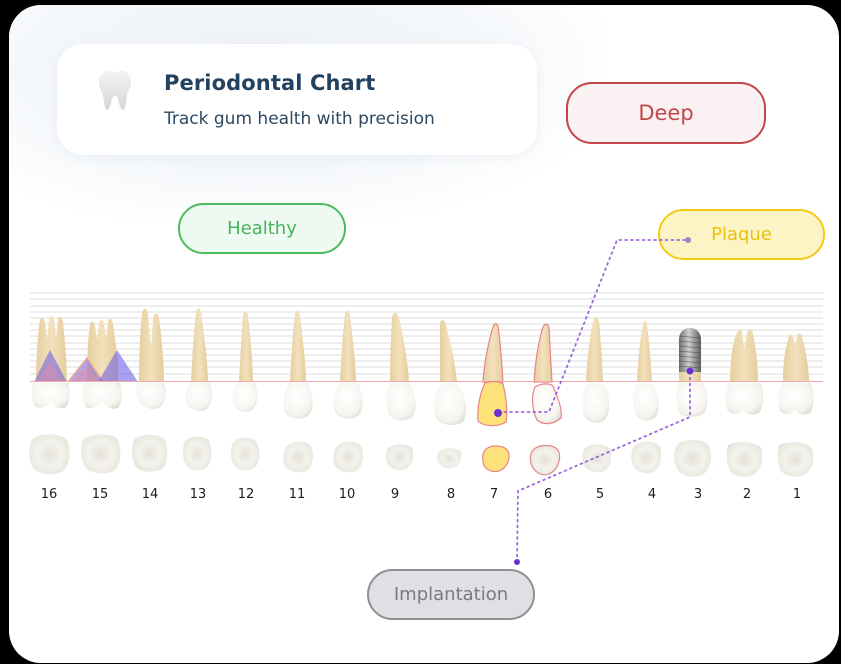  Describe the element at coordinates (421, 494) in the screenshot. I see `tooth-numbers: 16 15 14 13 12 11 10 9 8 7 6 5 4 3 2 1` at that location.